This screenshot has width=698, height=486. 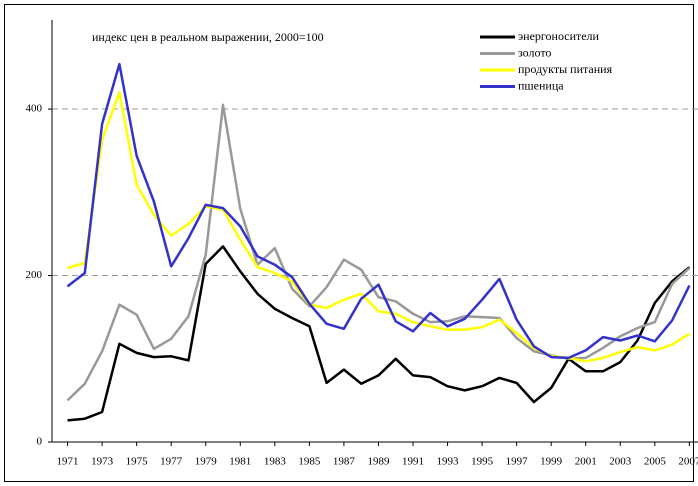 What do you see at coordinates (541, 85) in the screenshot?
I see `legend-label: пшеница` at bounding box center [541, 85].